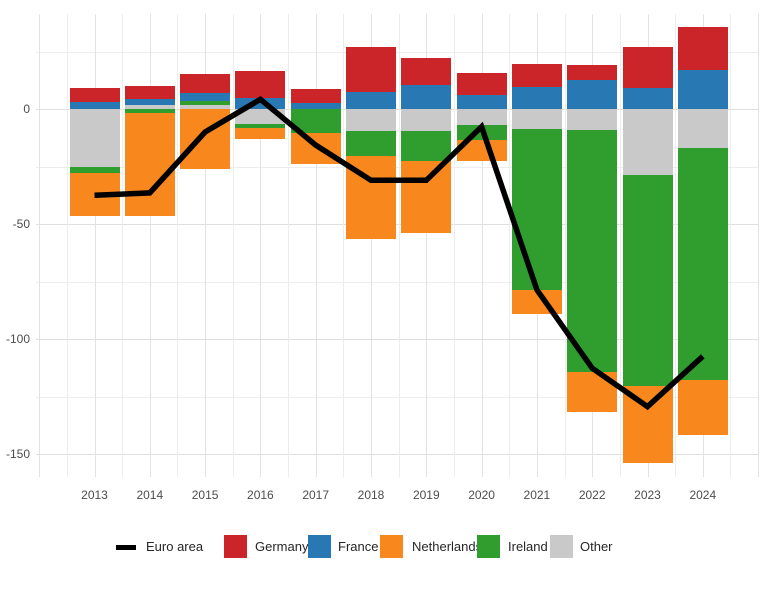 This screenshot has height=593, width=768. What do you see at coordinates (426, 71) in the screenshot?
I see `bar-segment-germany-2019` at bounding box center [426, 71].